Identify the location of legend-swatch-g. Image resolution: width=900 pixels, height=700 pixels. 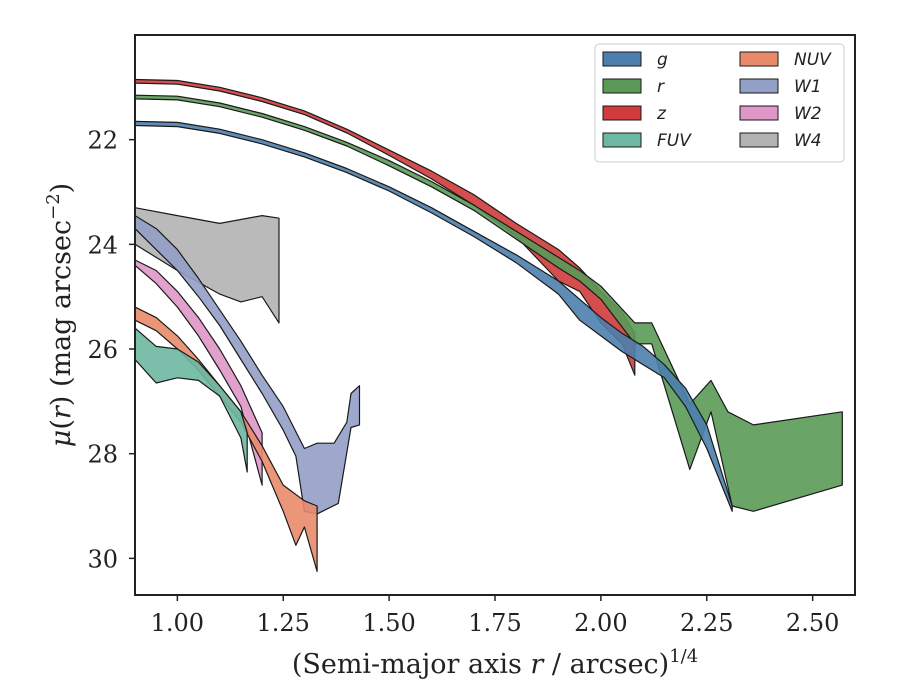
(622, 59).